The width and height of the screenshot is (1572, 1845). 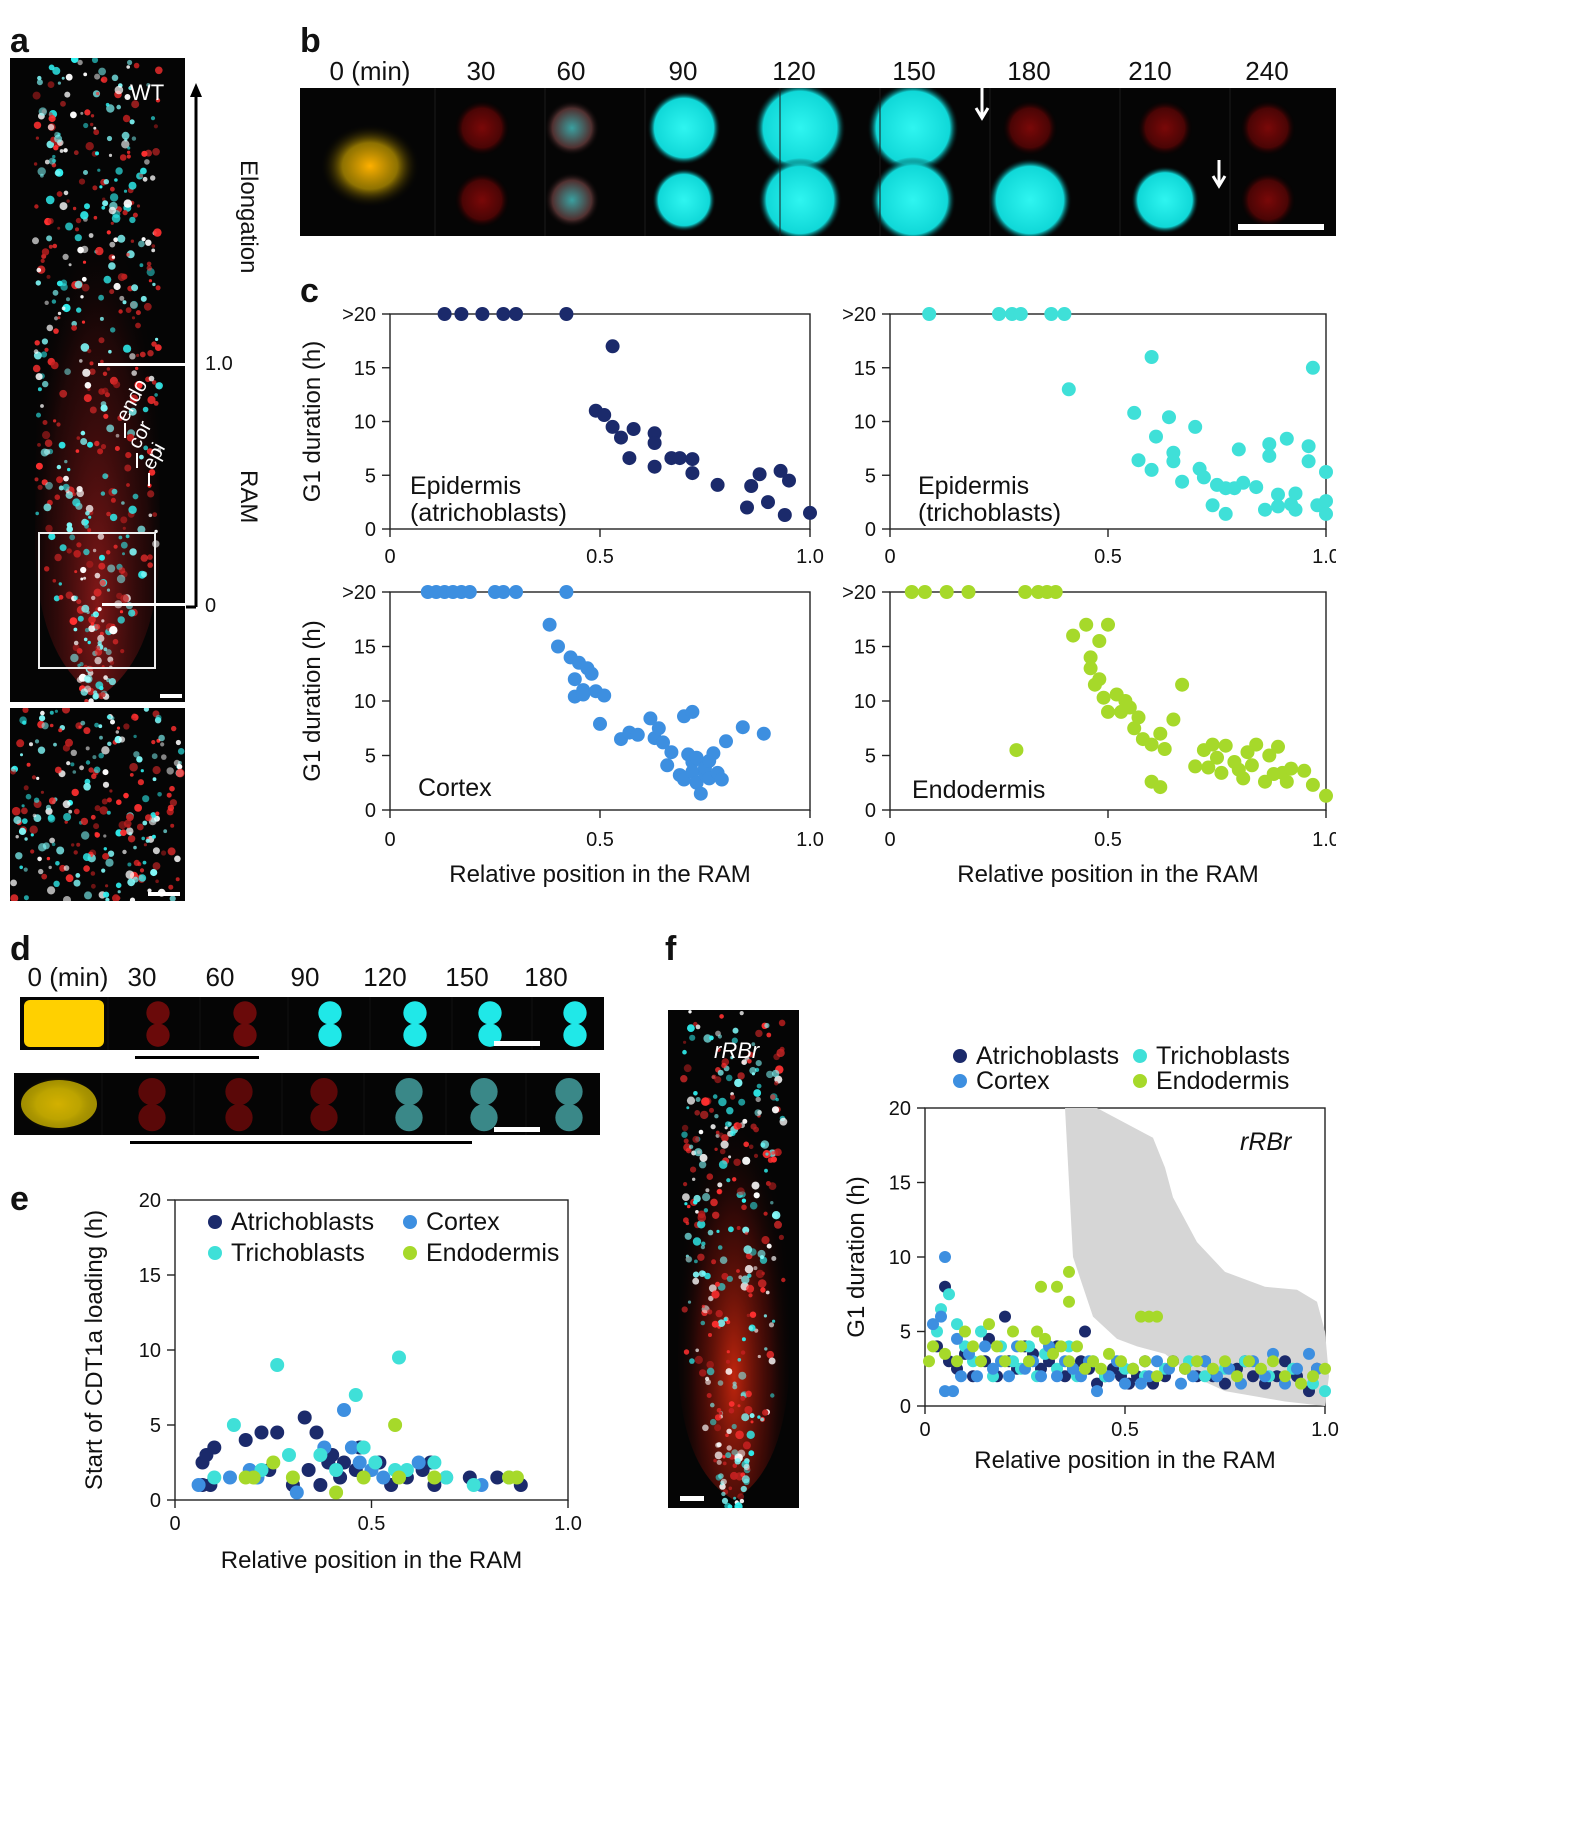 I want to click on timepoint-b-4: 120, so click(x=794, y=71).